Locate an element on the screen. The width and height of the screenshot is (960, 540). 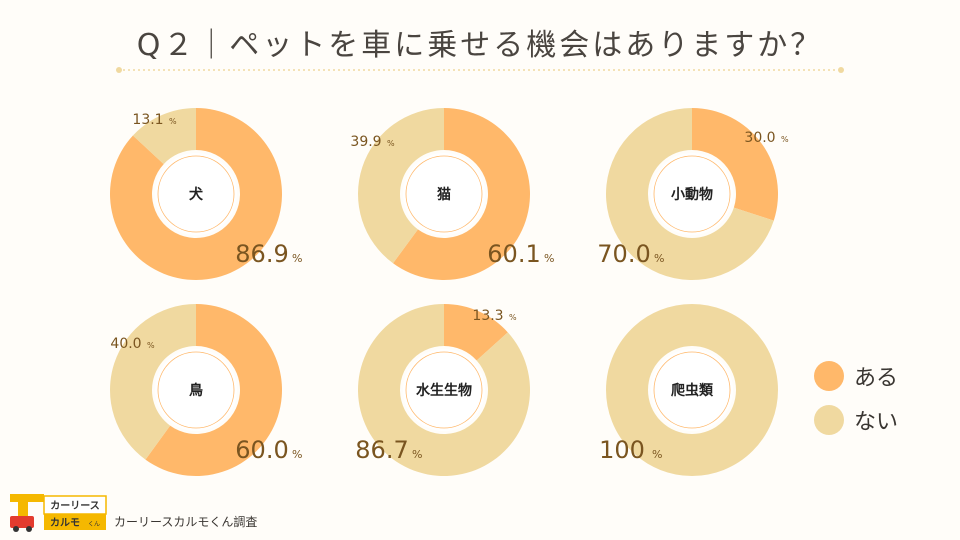
category-label: 爬虫類 is located at coordinates (692, 390).